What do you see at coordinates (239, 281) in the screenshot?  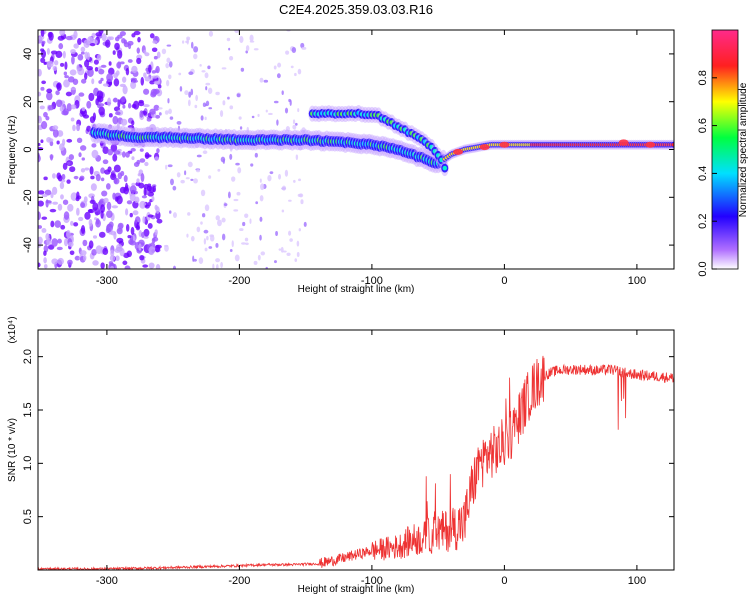 I see `spectrogram-xtick-label: -200` at bounding box center [239, 281].